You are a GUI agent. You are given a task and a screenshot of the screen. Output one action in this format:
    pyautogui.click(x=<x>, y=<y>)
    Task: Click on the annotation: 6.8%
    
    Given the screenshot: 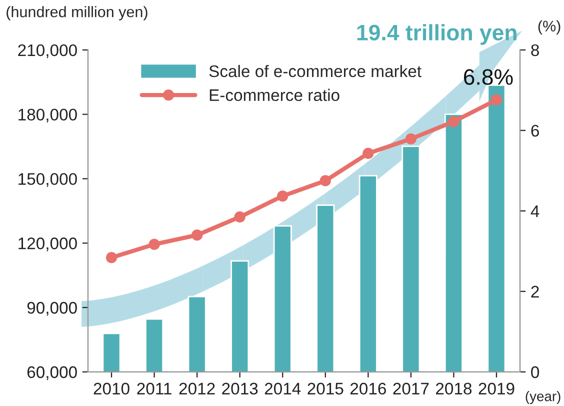 What is the action you would take?
    pyautogui.click(x=488, y=77)
    